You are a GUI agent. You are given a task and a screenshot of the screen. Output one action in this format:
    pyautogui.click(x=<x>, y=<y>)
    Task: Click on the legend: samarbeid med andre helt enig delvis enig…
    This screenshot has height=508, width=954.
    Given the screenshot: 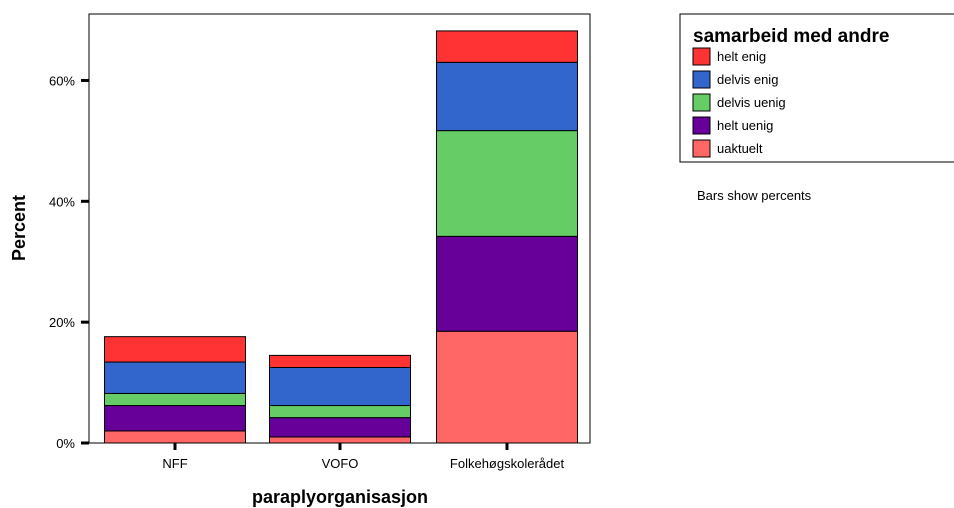 What is the action you would take?
    pyautogui.click(x=816, y=88)
    